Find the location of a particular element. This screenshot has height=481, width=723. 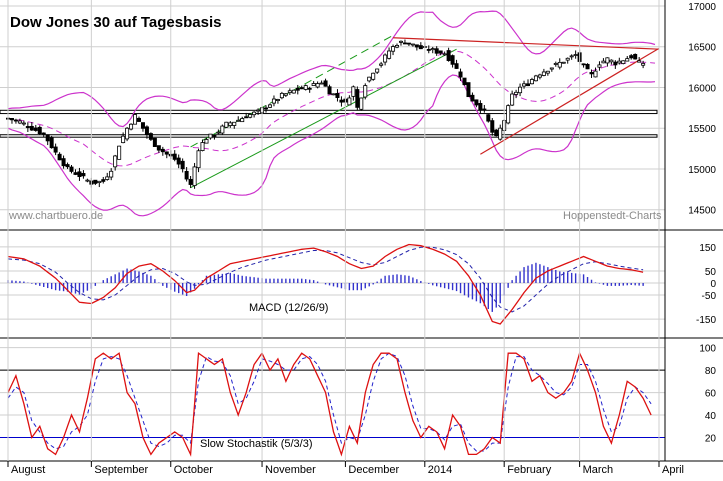

stoch-tick-label: 100 is located at coordinates (707, 349).